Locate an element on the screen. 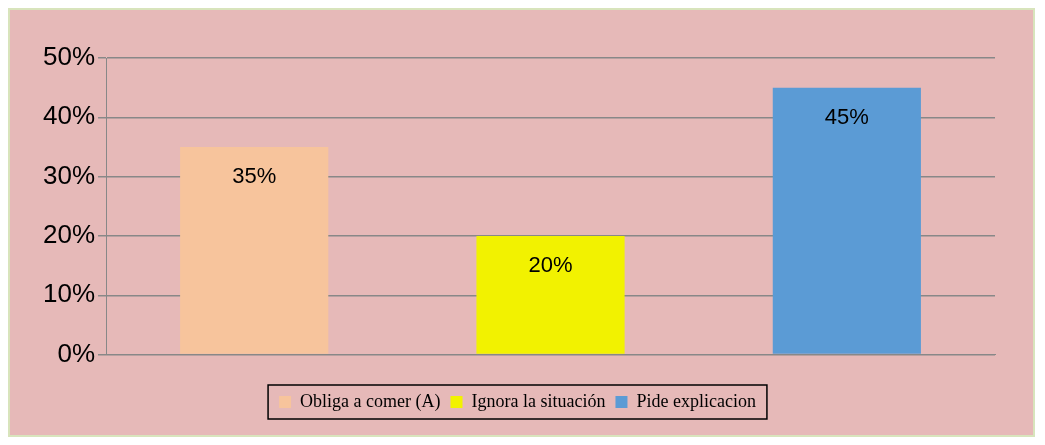 The width and height of the screenshot is (1045, 445). legend-label: Obliga a comer (A) is located at coordinates (370, 401).